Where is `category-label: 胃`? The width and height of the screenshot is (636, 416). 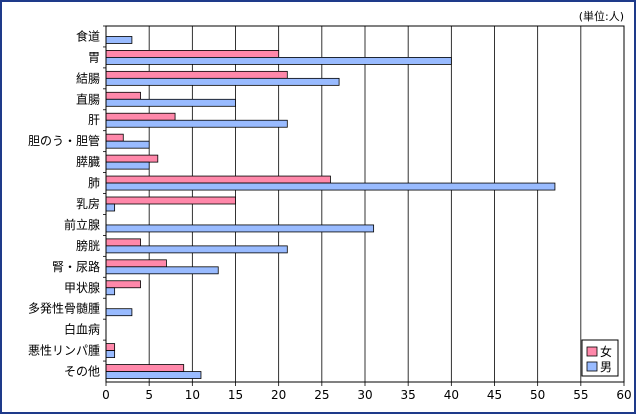
category-label: 胃 is located at coordinates (94, 57).